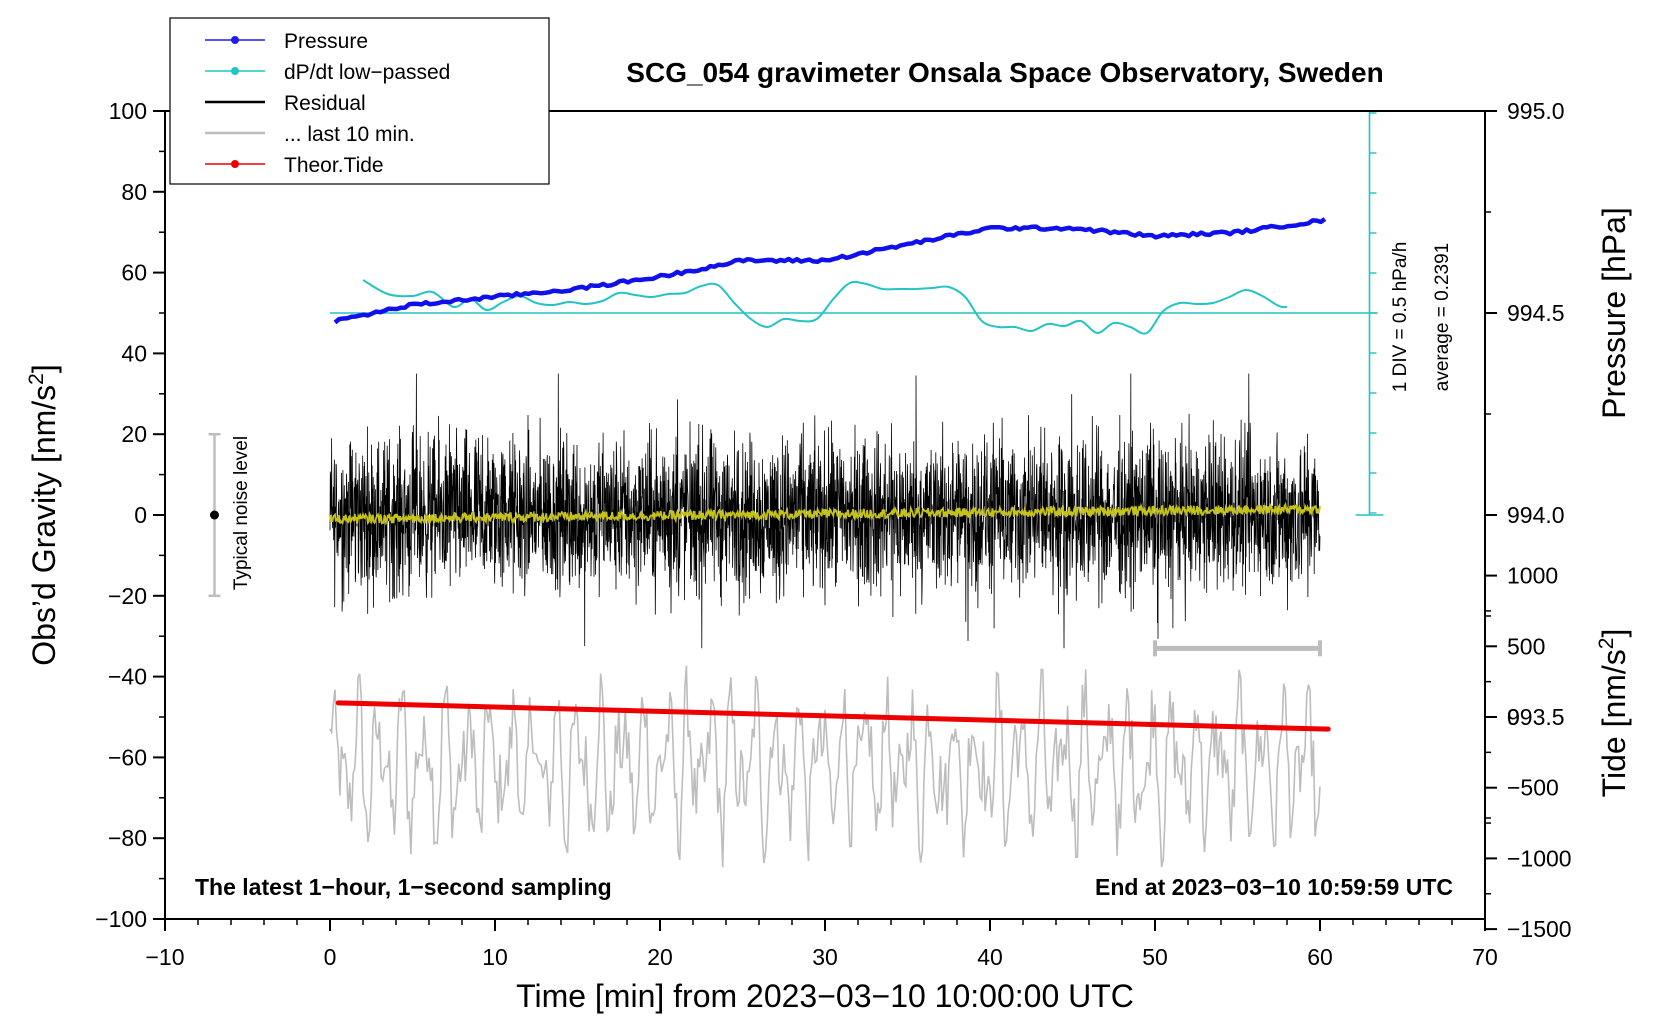 The width and height of the screenshot is (1660, 1020). What do you see at coordinates (1155, 957) in the screenshot?
I see `x-tick-label: 50` at bounding box center [1155, 957].